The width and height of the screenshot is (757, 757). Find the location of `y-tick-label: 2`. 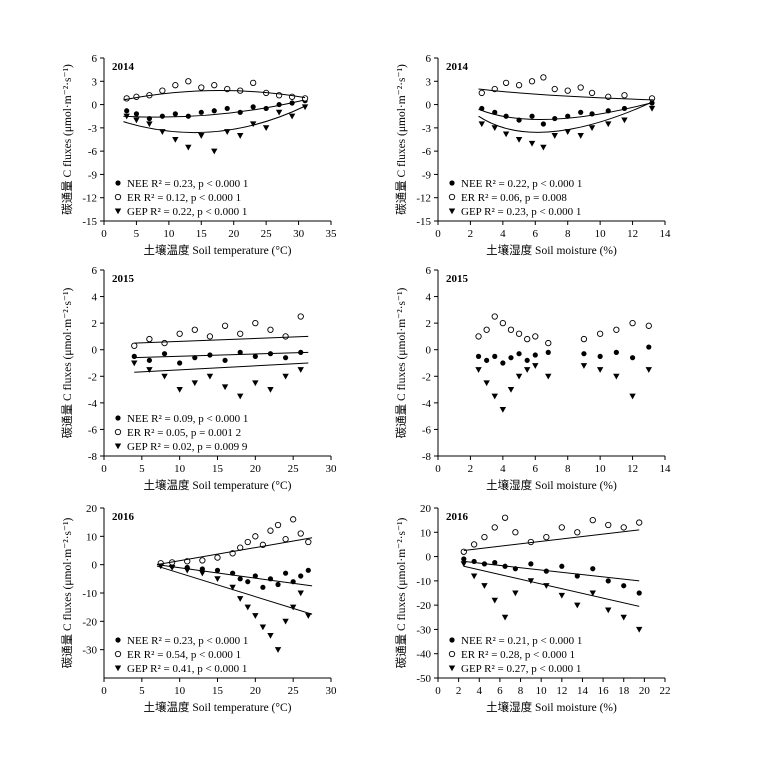

y-tick-label: 2 is located at coordinates (429, 324).